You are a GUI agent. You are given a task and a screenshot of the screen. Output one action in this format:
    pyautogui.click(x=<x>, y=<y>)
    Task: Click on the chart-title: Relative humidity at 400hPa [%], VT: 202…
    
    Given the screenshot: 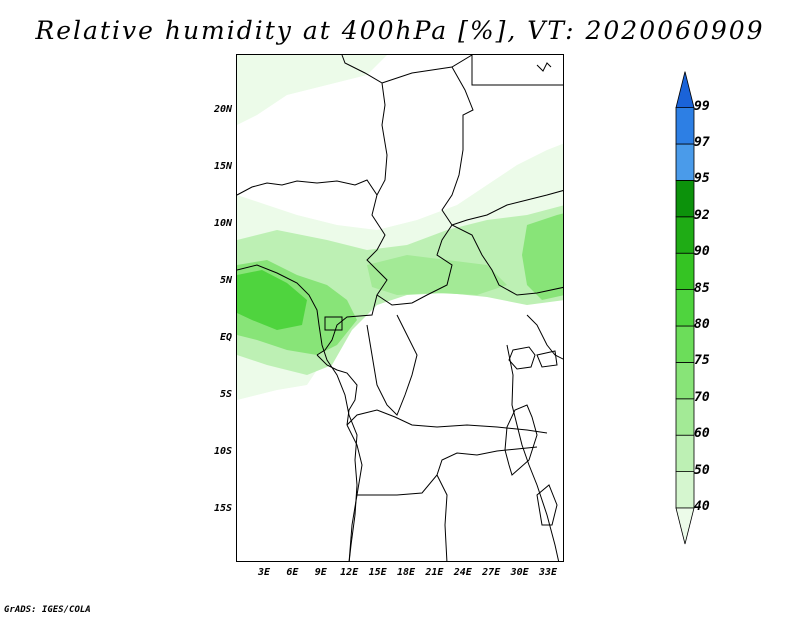 What is the action you would take?
    pyautogui.click(x=400, y=30)
    